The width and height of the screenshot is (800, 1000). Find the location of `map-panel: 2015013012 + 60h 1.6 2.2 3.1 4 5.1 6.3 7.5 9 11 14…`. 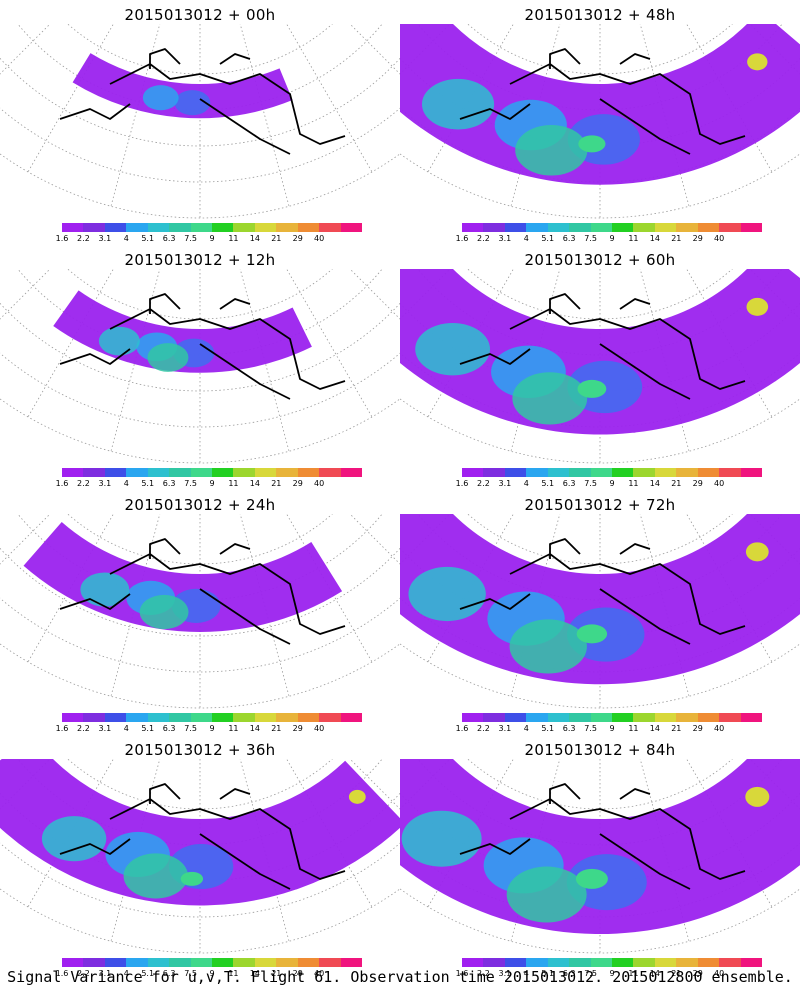

map-panel: 2015013012 + 60h 1.6 2.2 3.1 4 5.1 6.3 7.5 9 11 14… is located at coordinates (600, 367).